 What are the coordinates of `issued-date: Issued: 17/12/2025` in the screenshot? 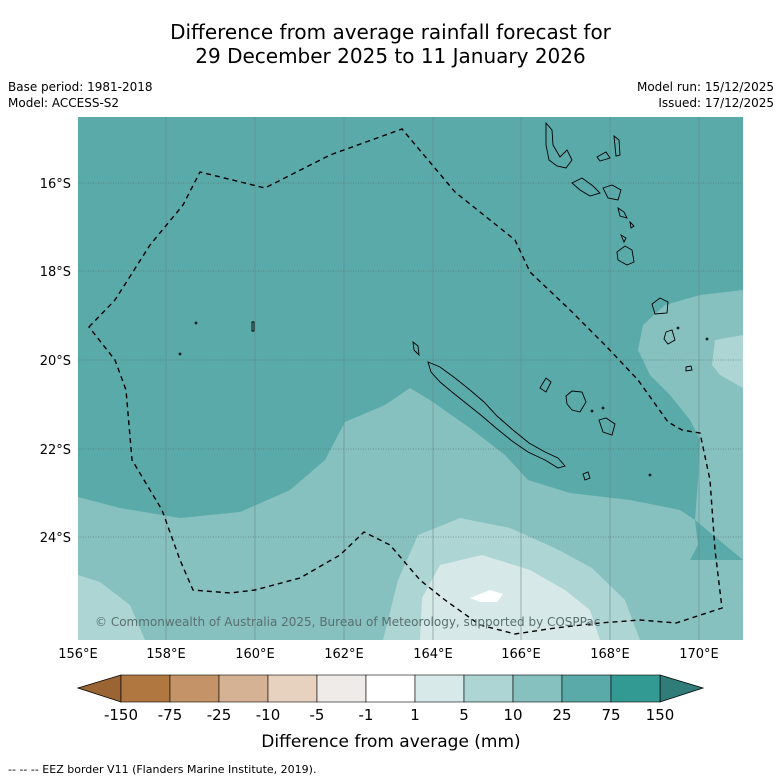 It's located at (716, 103).